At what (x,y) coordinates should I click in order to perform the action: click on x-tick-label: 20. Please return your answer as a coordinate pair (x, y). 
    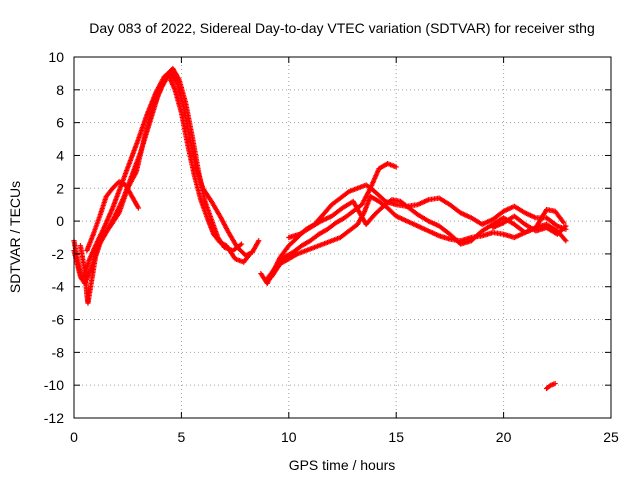
    Looking at the image, I should click on (504, 437).